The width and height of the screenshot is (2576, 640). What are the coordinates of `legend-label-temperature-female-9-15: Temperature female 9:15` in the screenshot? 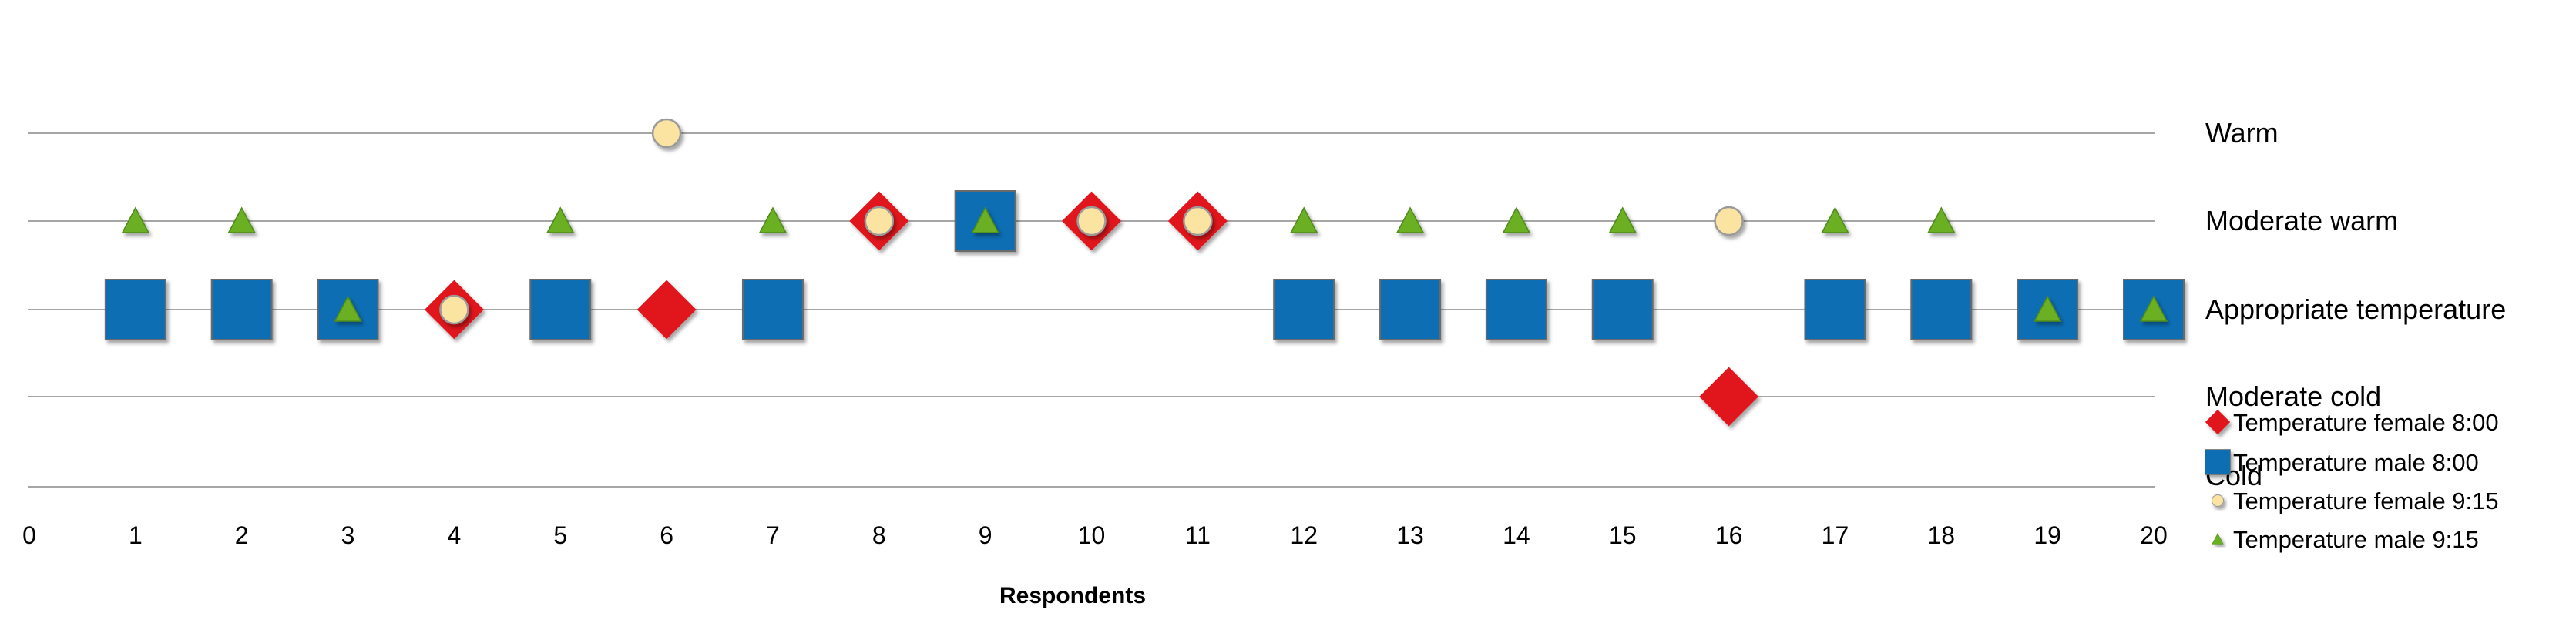 It's located at (2366, 501).